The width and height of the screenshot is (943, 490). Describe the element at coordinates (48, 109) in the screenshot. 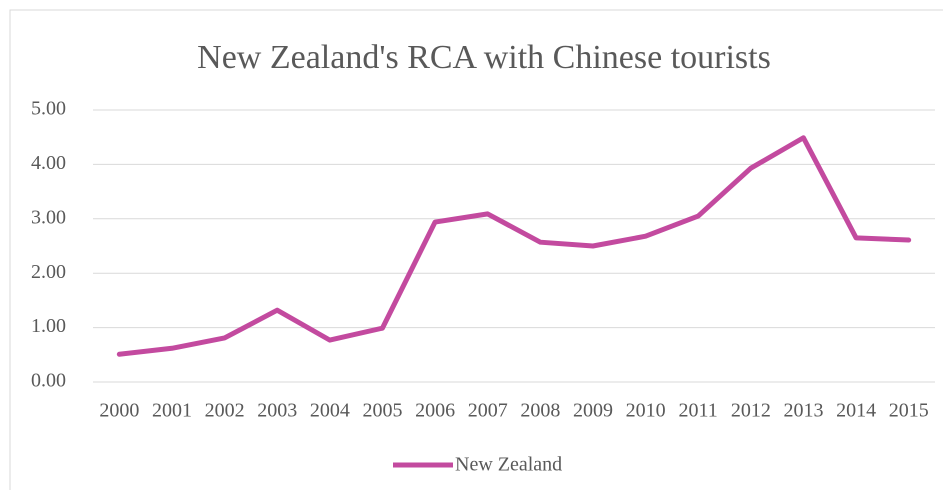

I see `y-tick-label: 5.00` at that location.